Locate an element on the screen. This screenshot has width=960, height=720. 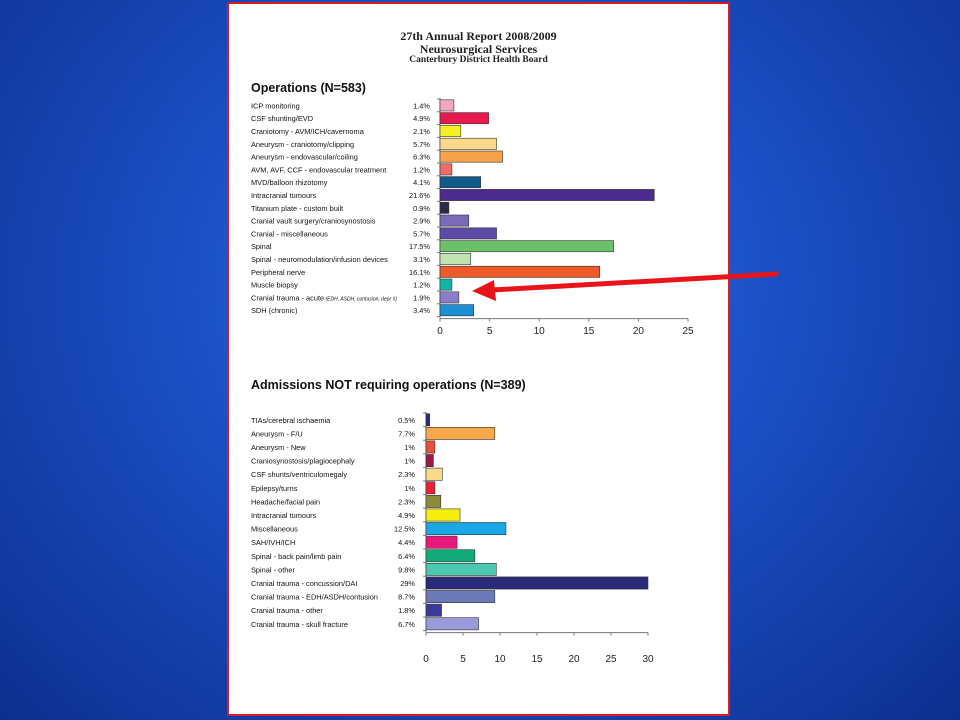
admissions-category-label: Craniosynostosis/plagiocephaly is located at coordinates (303, 461).